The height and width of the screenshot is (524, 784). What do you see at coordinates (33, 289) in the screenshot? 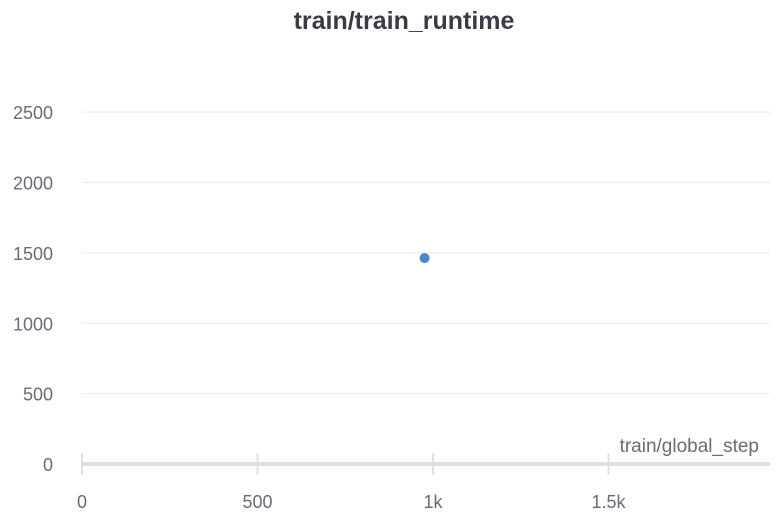
I see `y-axis-ticks: 0 500 1000 1500 2000 2500` at bounding box center [33, 289].